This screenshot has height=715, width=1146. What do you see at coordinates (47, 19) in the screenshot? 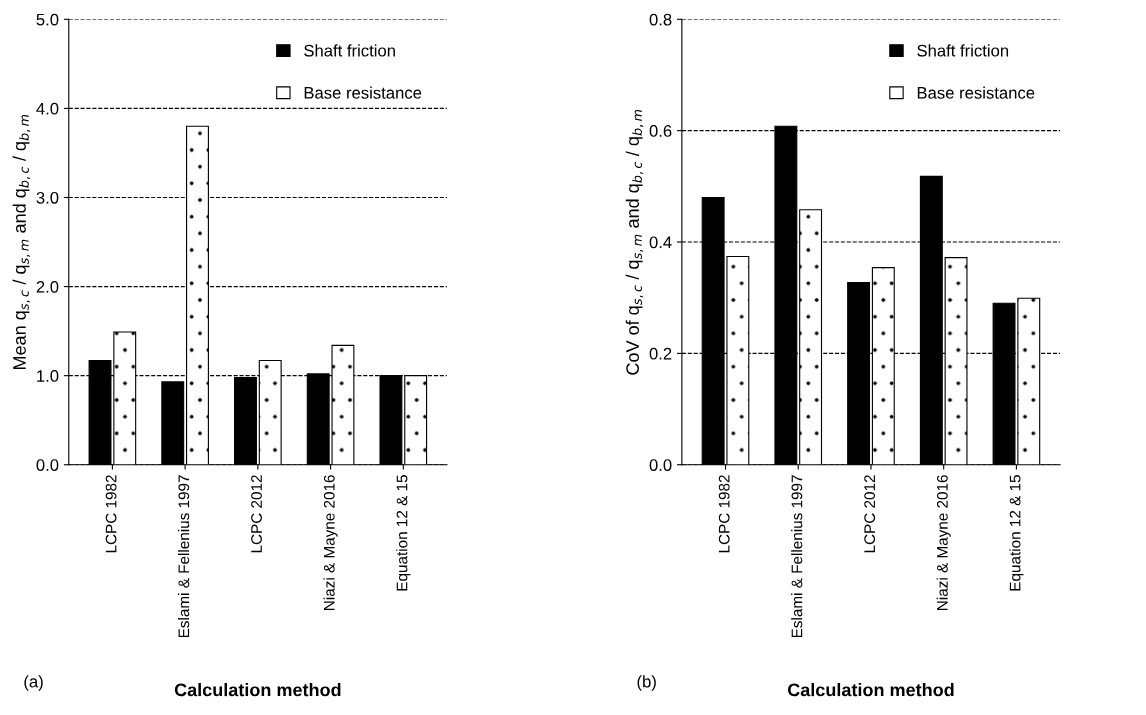
I see `y-tick-label: 5.0` at bounding box center [47, 19].